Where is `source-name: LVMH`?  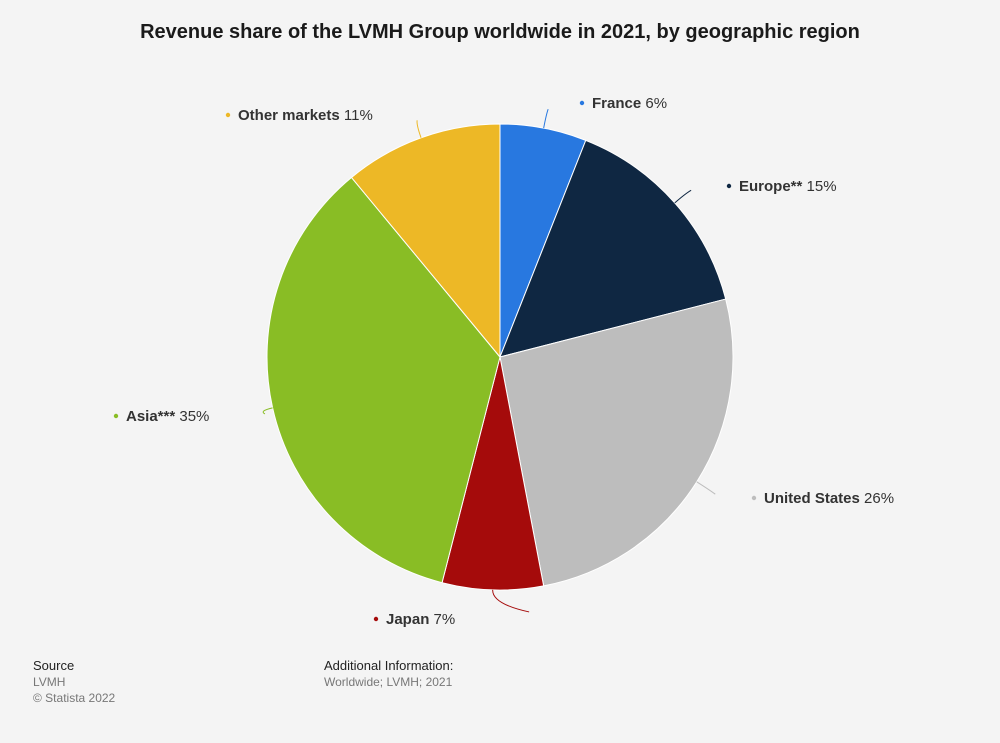 source-name: LVMH is located at coordinates (49, 682).